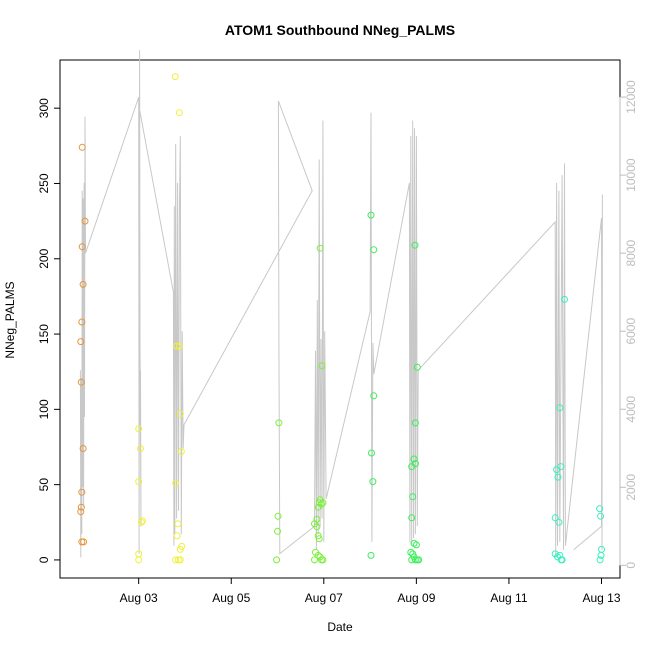 Image resolution: width=650 pixels, height=650 pixels. I want to click on x-axis: Aug 03 Aug 05 Aug 07 Aug 09 Aug 11 Aug 13, so click(370, 591).